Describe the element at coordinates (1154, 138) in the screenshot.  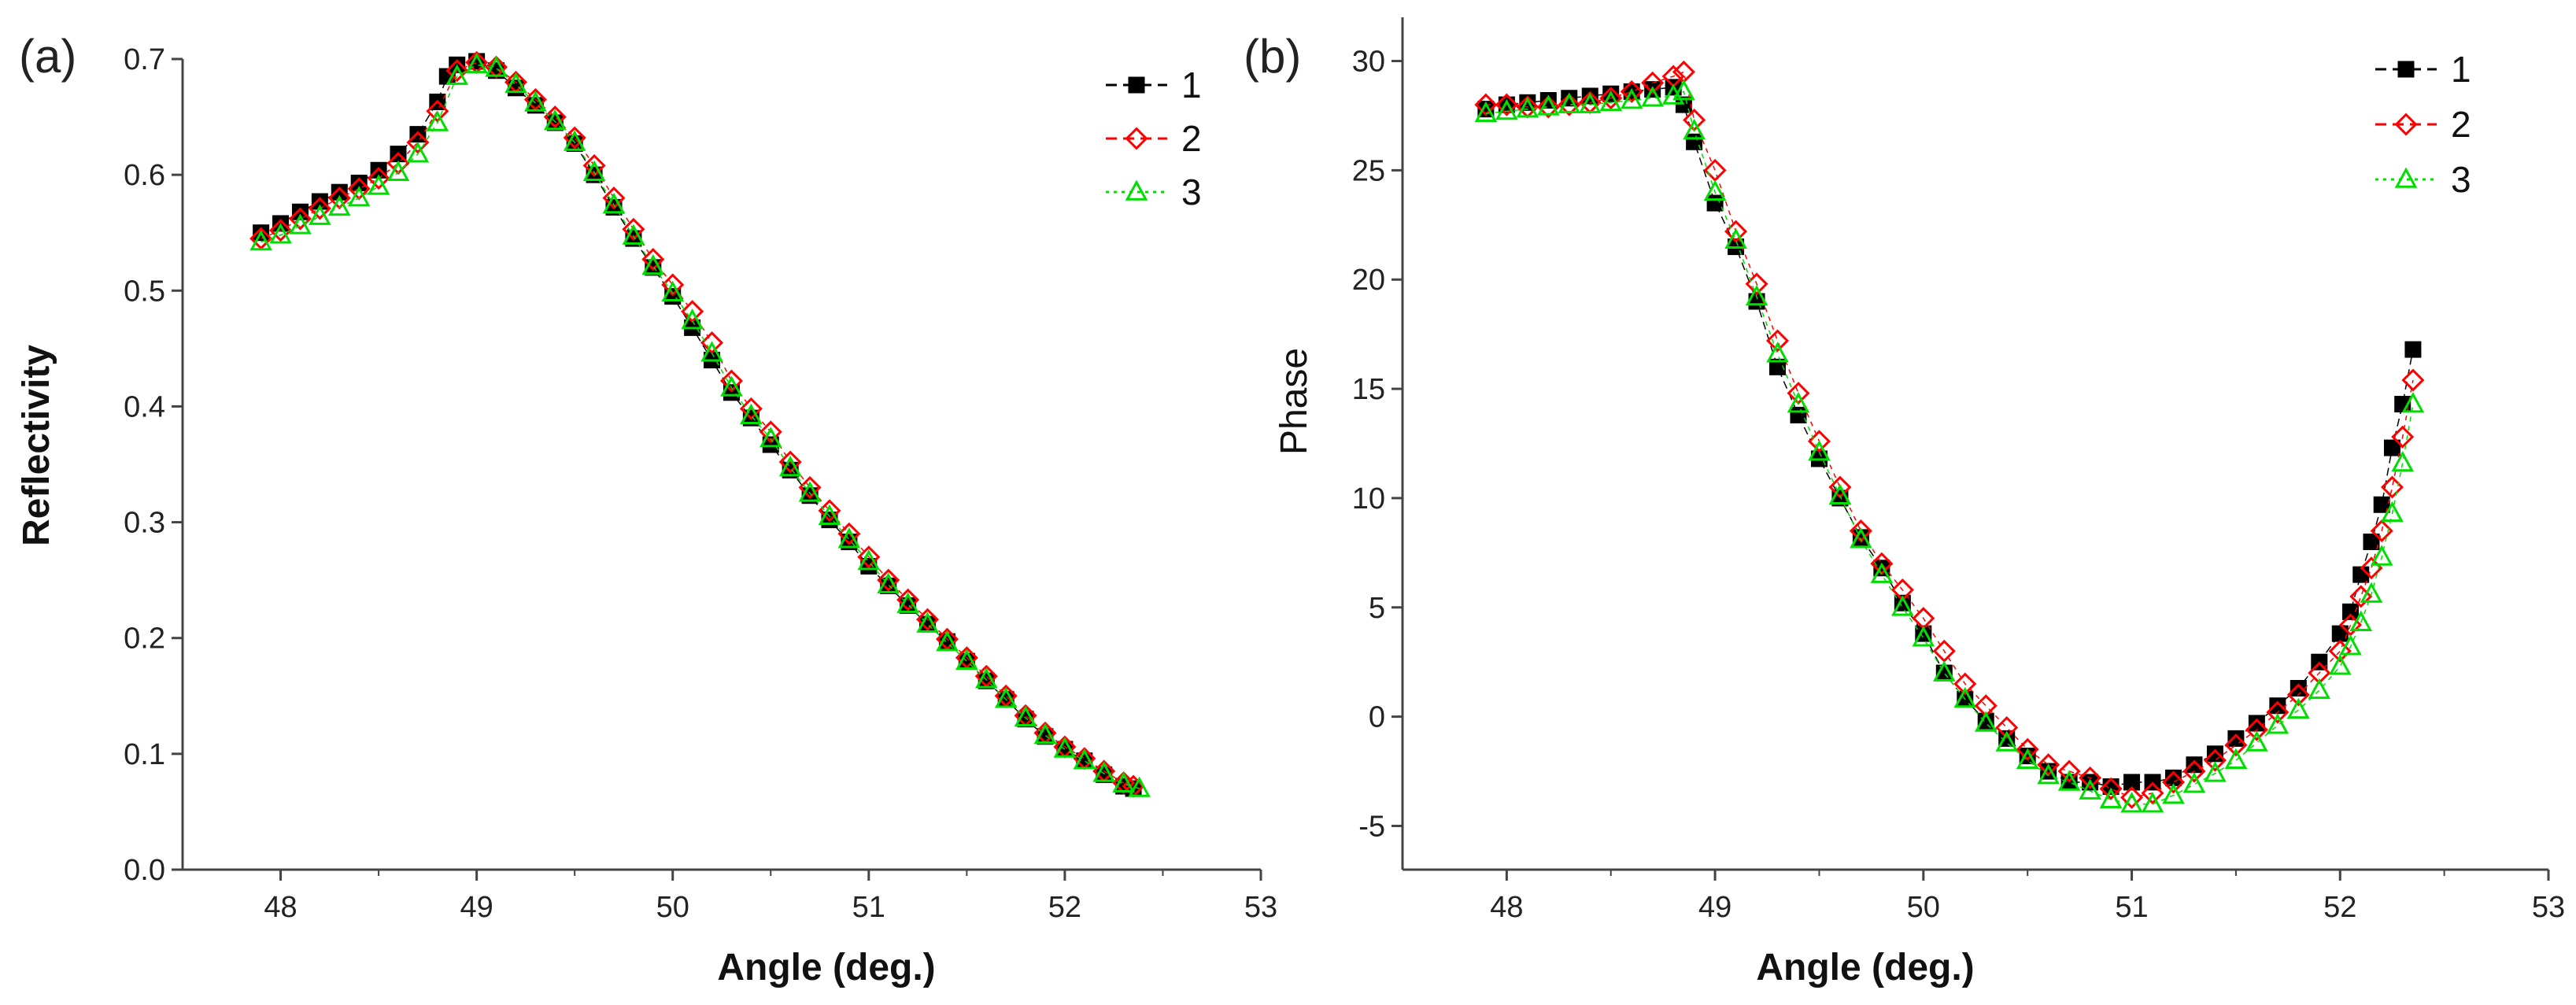
I see `legend-a: 1 2 3` at that location.